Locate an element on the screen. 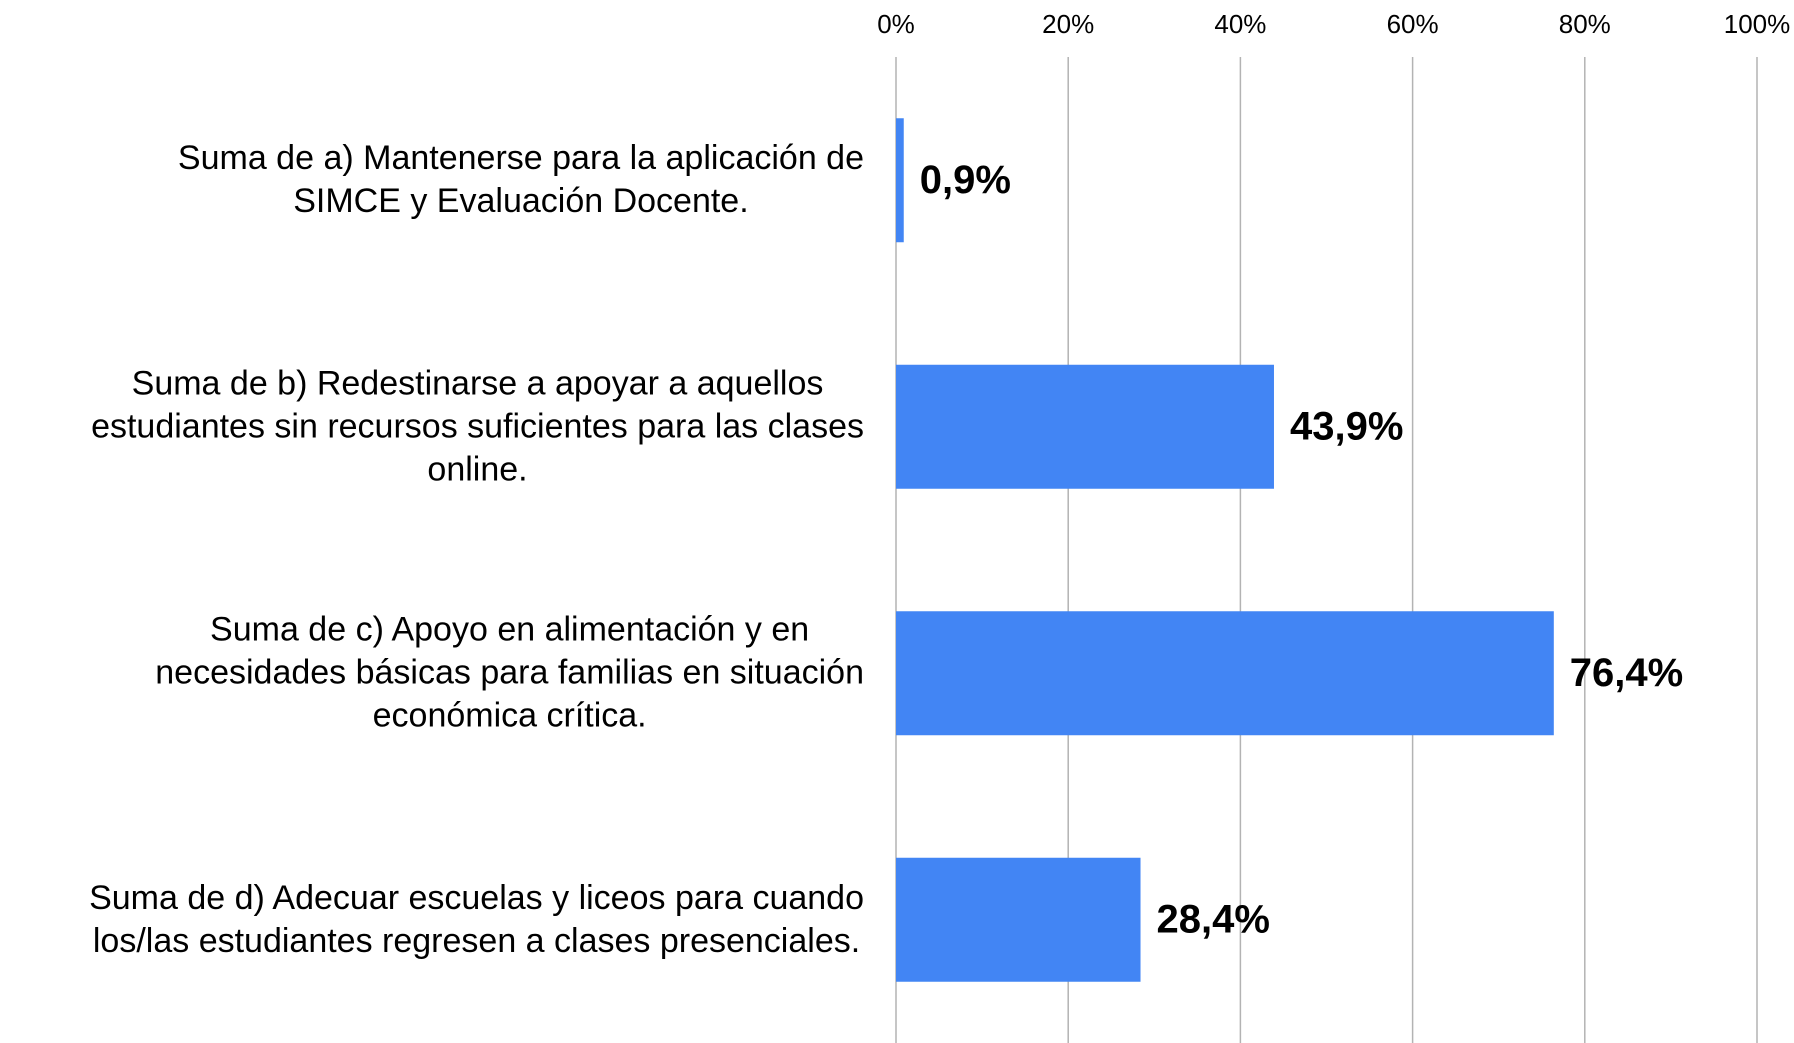 This screenshot has height=1043, width=1794. x-tick-label: 20% is located at coordinates (1068, 24).